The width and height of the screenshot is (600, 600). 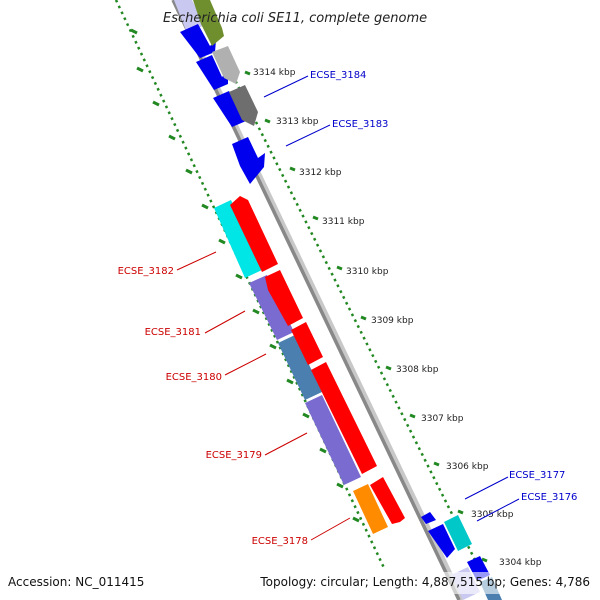 I want to click on footer-backdrop, so click(x=300, y=583).